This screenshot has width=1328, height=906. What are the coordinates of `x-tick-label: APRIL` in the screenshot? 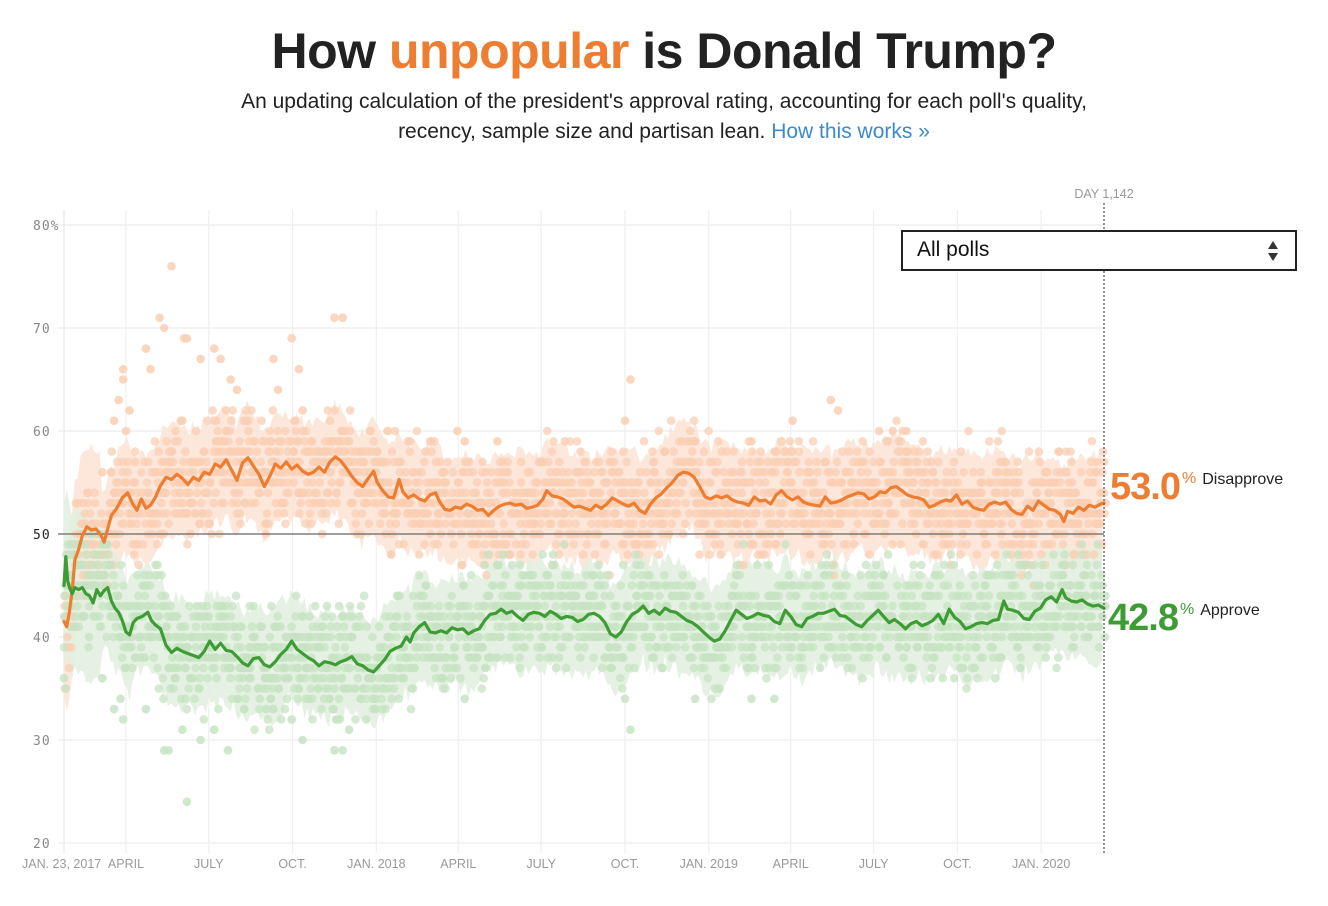 It's located at (791, 864).